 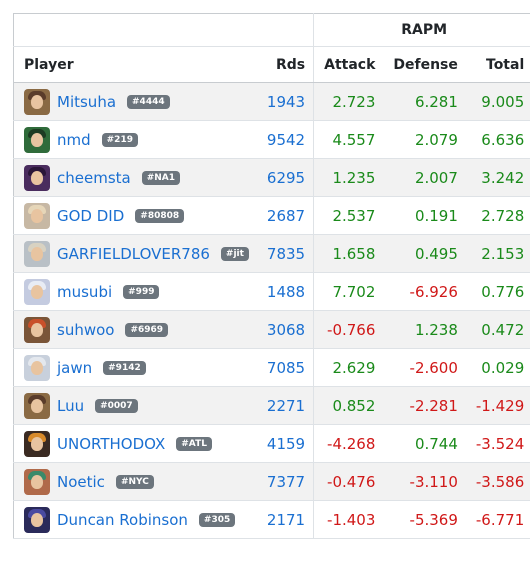 I want to click on player-name-link: GOD DID, so click(x=91, y=215).